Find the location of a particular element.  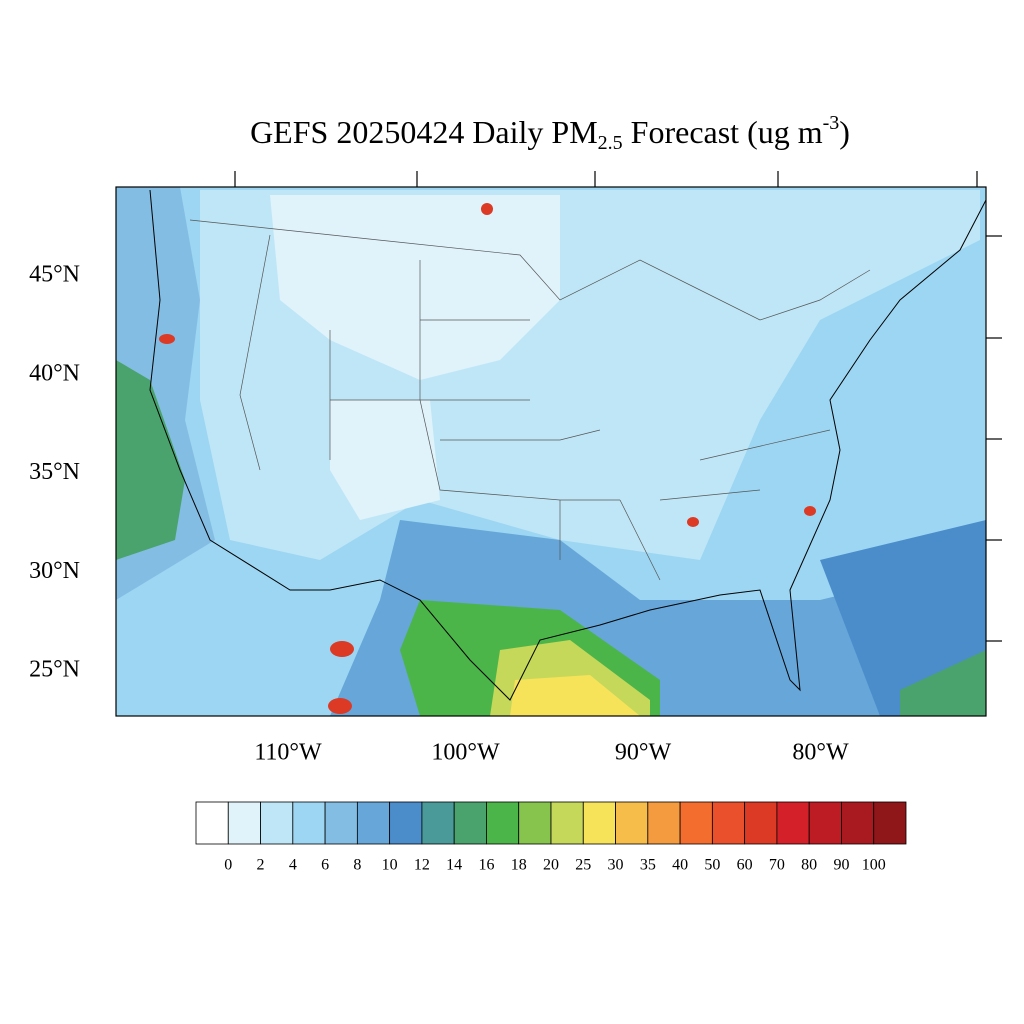

colorbar-label: 20 is located at coordinates (551, 865).